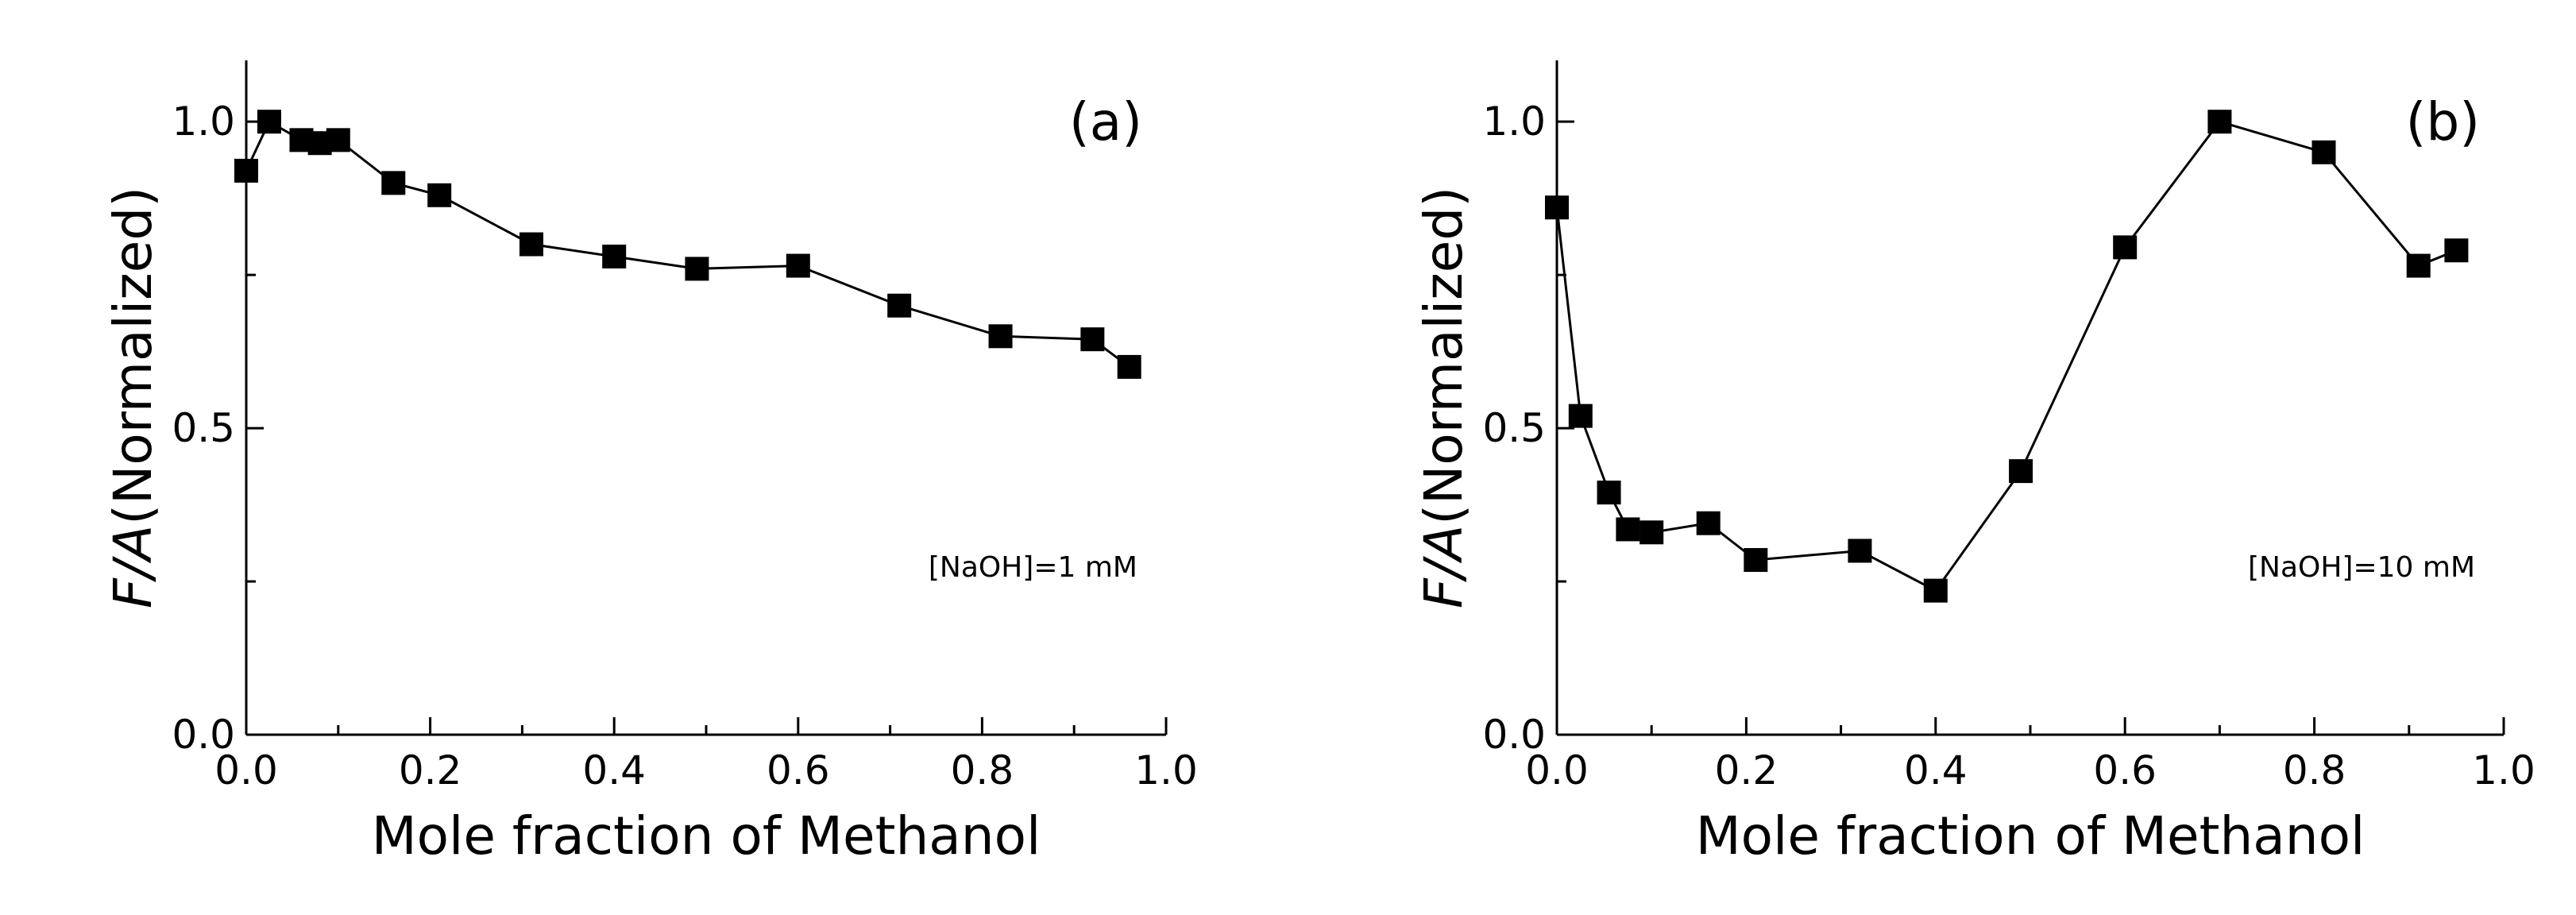  What do you see at coordinates (1033, 568) in the screenshot?
I see `condition-annotation: [NaOH]=1 mM` at bounding box center [1033, 568].